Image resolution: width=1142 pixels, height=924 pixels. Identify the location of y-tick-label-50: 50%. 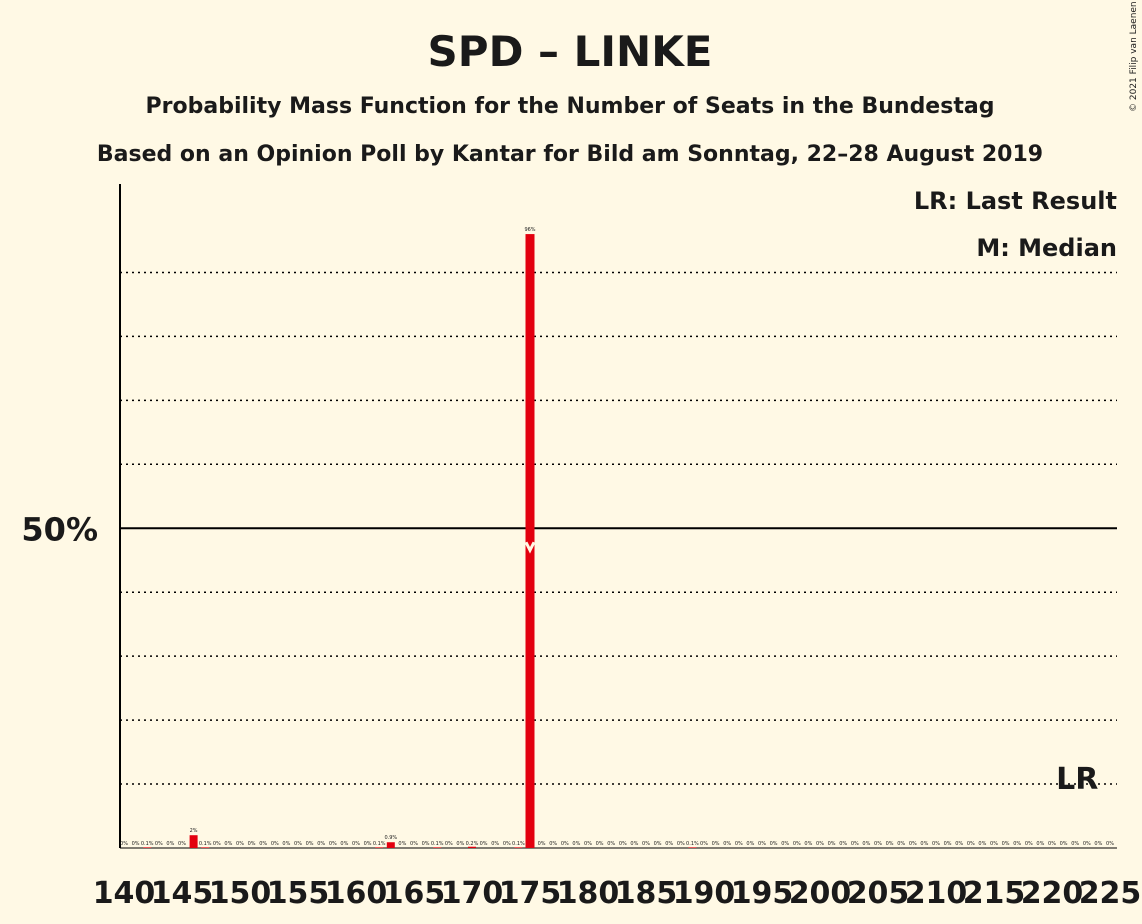
(59, 529).